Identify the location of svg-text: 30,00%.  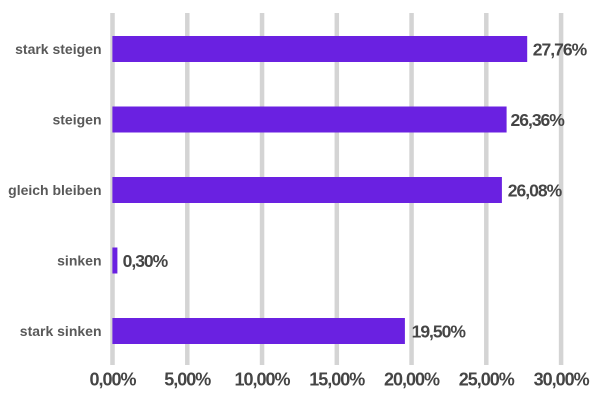
(562, 380).